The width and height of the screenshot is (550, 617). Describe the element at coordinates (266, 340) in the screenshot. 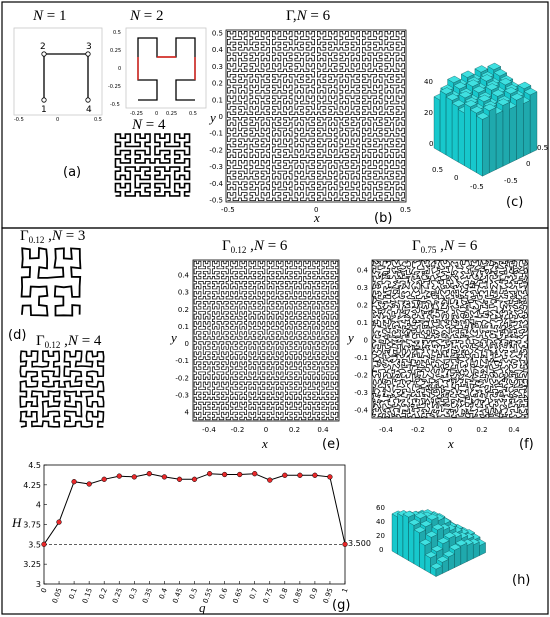

I see `e-curve` at that location.